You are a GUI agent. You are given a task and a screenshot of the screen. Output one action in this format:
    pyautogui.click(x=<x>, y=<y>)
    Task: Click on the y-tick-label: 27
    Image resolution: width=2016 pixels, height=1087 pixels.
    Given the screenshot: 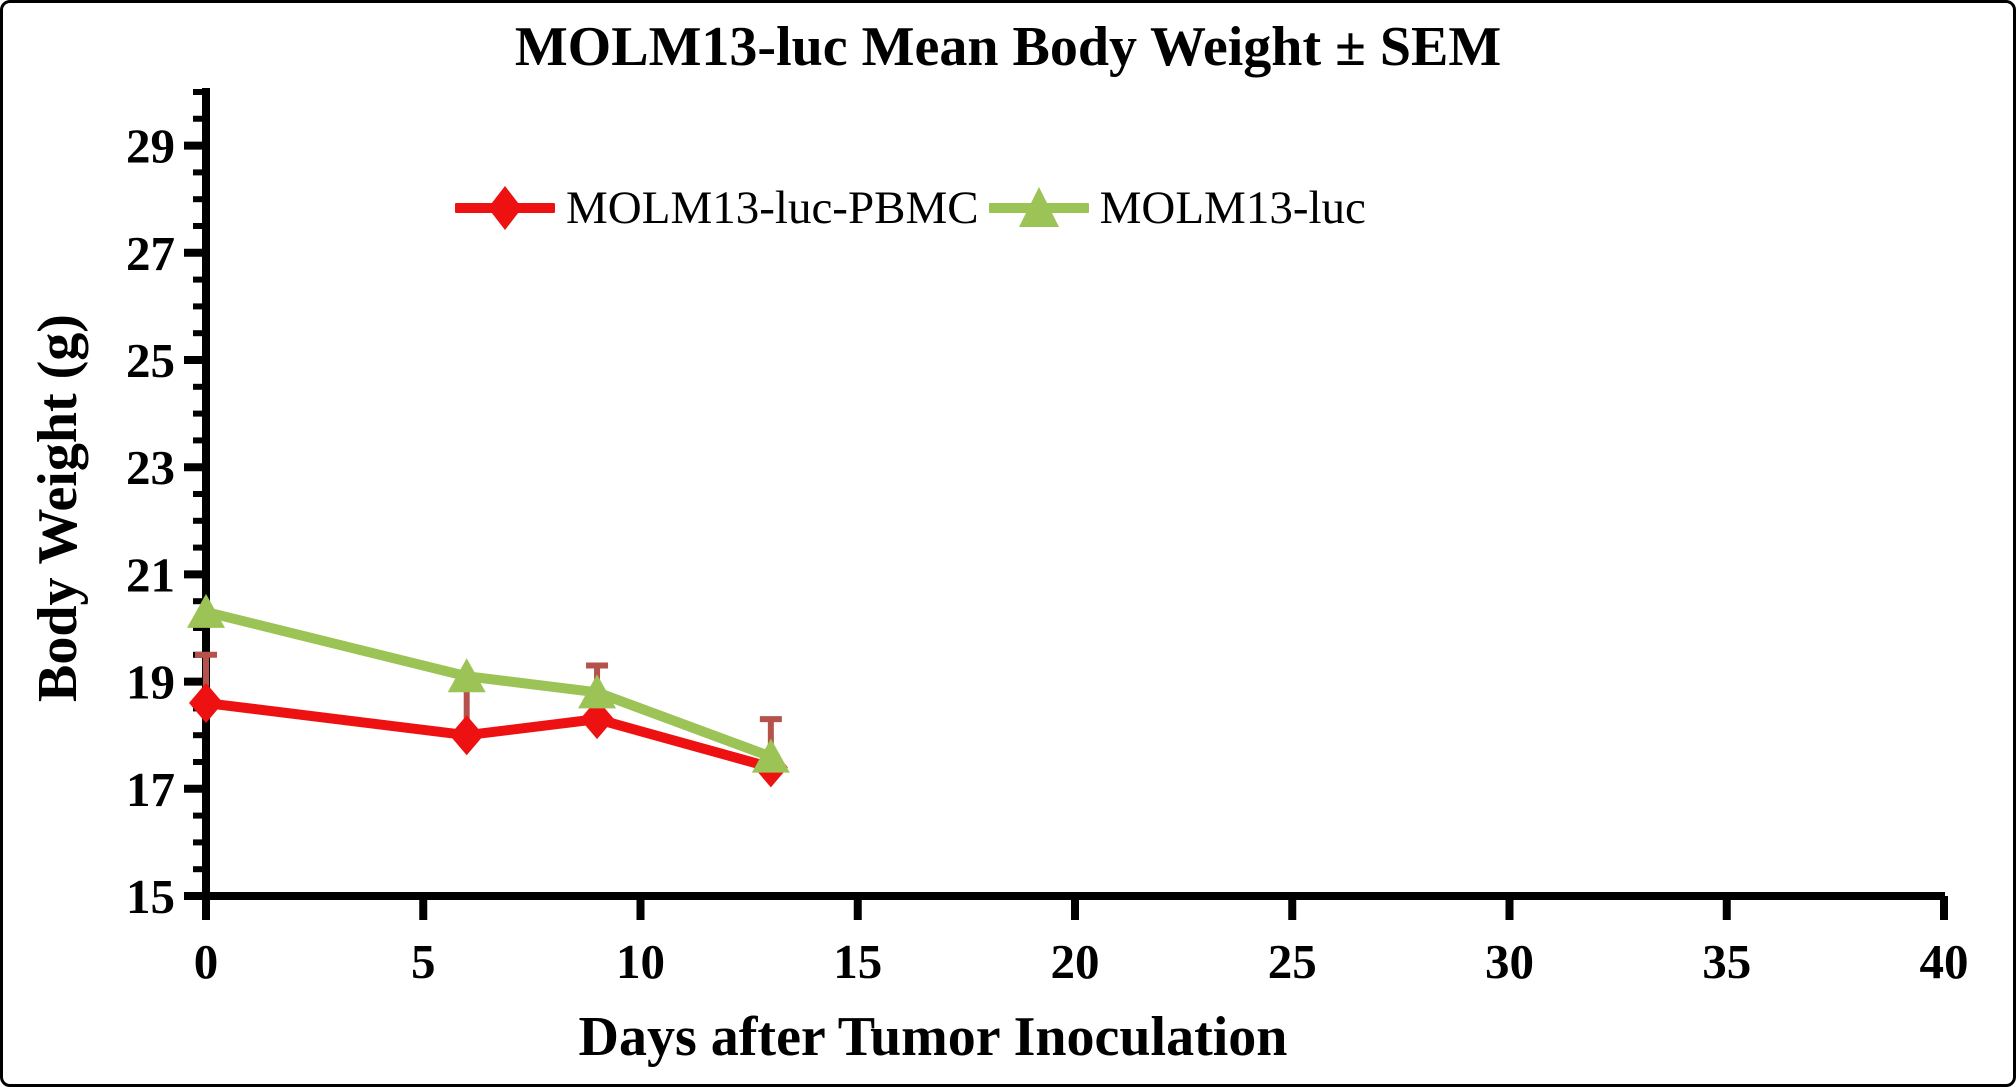 What is the action you would take?
    pyautogui.click(x=150, y=253)
    